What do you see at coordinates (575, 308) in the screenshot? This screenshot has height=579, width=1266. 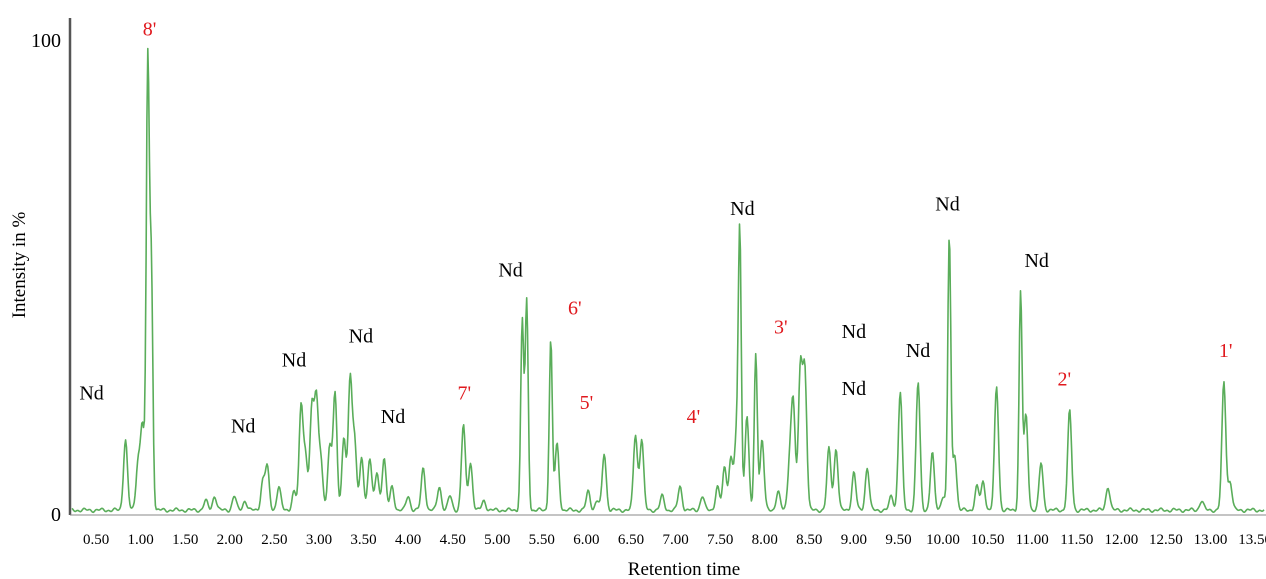 I see `peak-annotation: 6'` at bounding box center [575, 308].